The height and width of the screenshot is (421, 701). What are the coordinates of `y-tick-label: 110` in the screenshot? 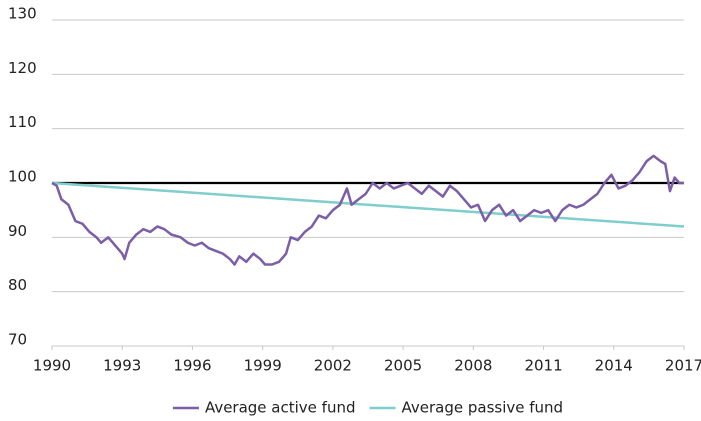 It's located at (22, 122).